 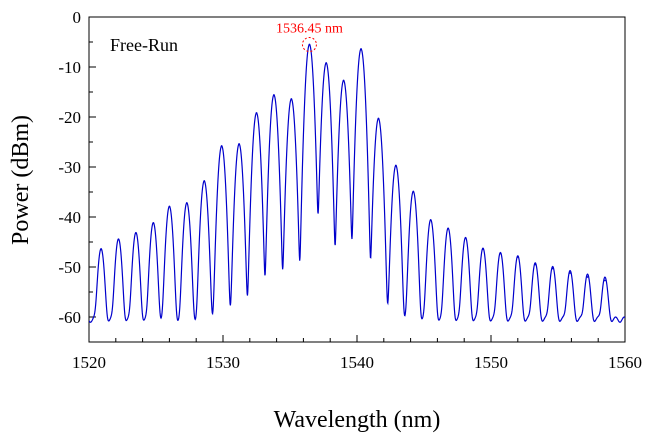 What do you see at coordinates (21, 180) in the screenshot?
I see `y-axis-label: Power (dBm)` at bounding box center [21, 180].